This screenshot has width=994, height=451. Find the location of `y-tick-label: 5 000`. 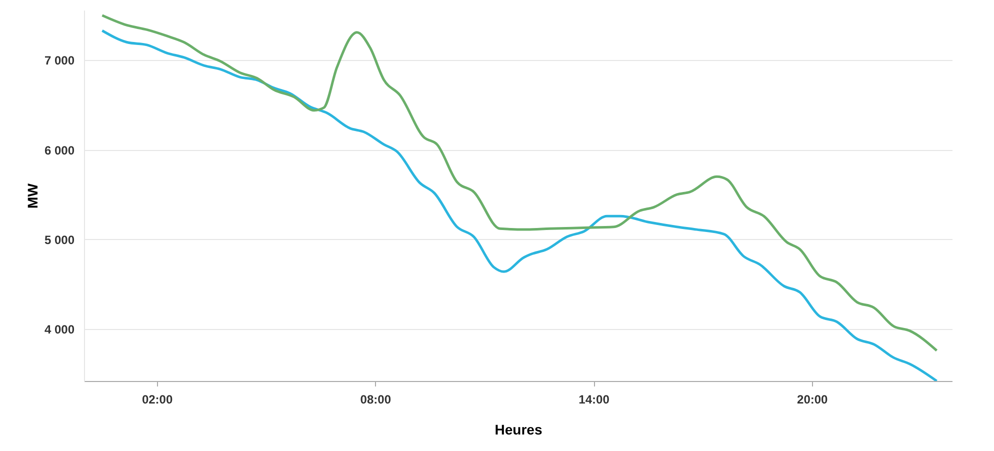

y-tick-label: 5 000 is located at coordinates (59, 239).